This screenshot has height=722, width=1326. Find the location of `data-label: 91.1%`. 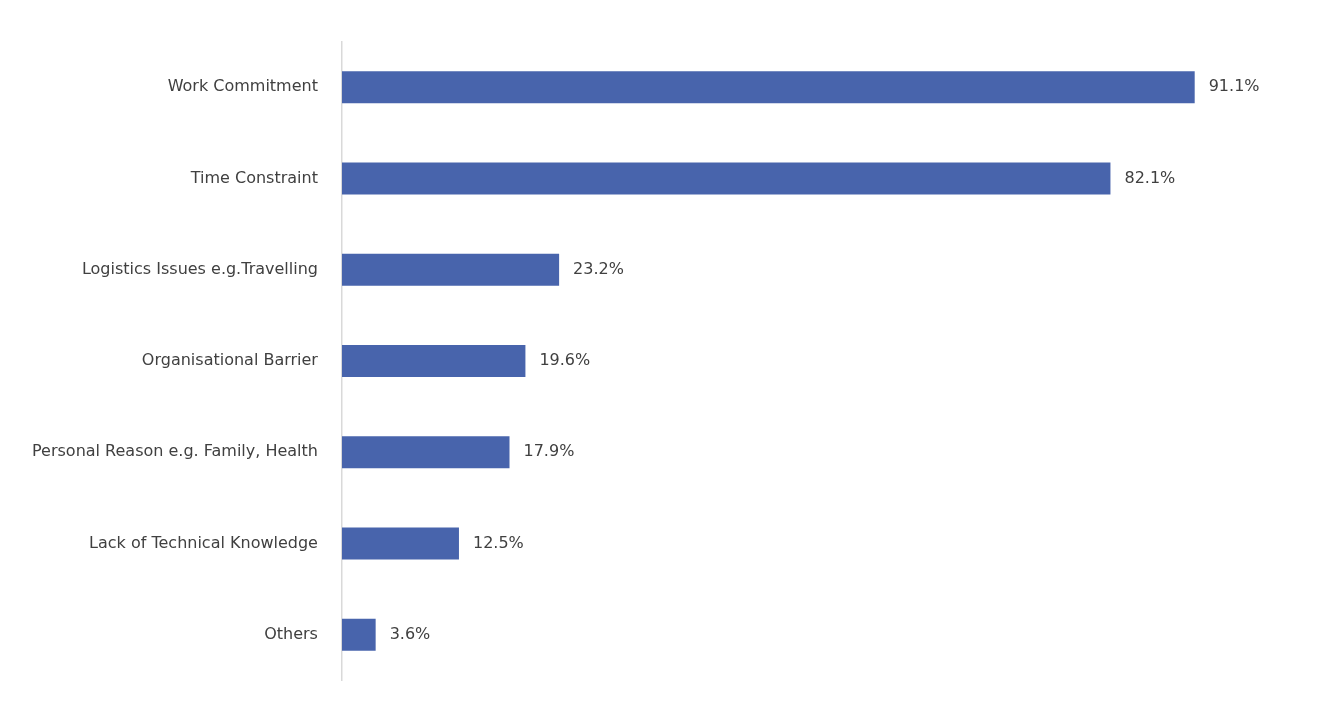

data-label: 91.1% is located at coordinates (1234, 86).